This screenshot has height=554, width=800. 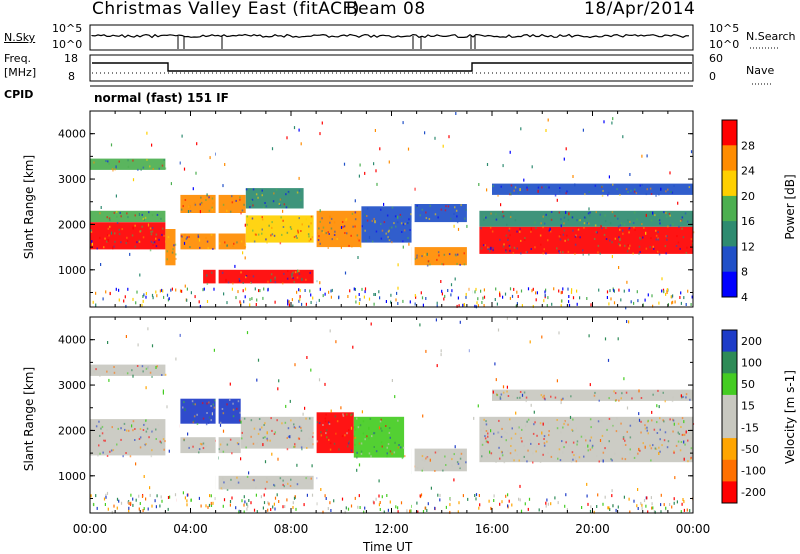 I want to click on x-tick-label: 04:00, so click(x=190, y=529).